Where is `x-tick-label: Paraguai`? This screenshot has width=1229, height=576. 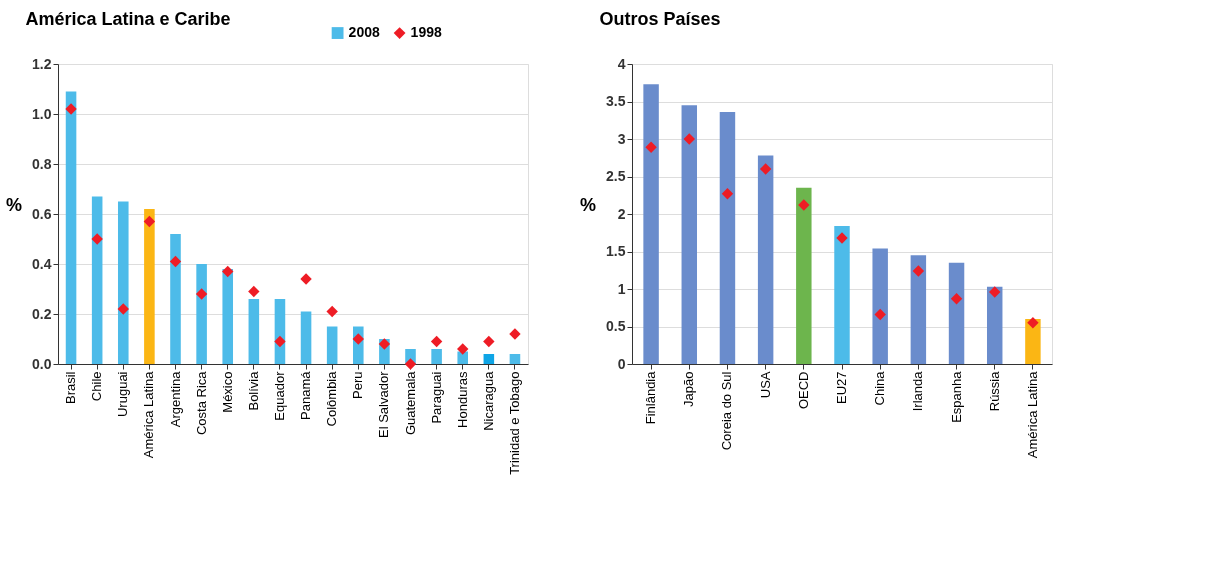 x-tick-label: Paraguai is located at coordinates (436, 397).